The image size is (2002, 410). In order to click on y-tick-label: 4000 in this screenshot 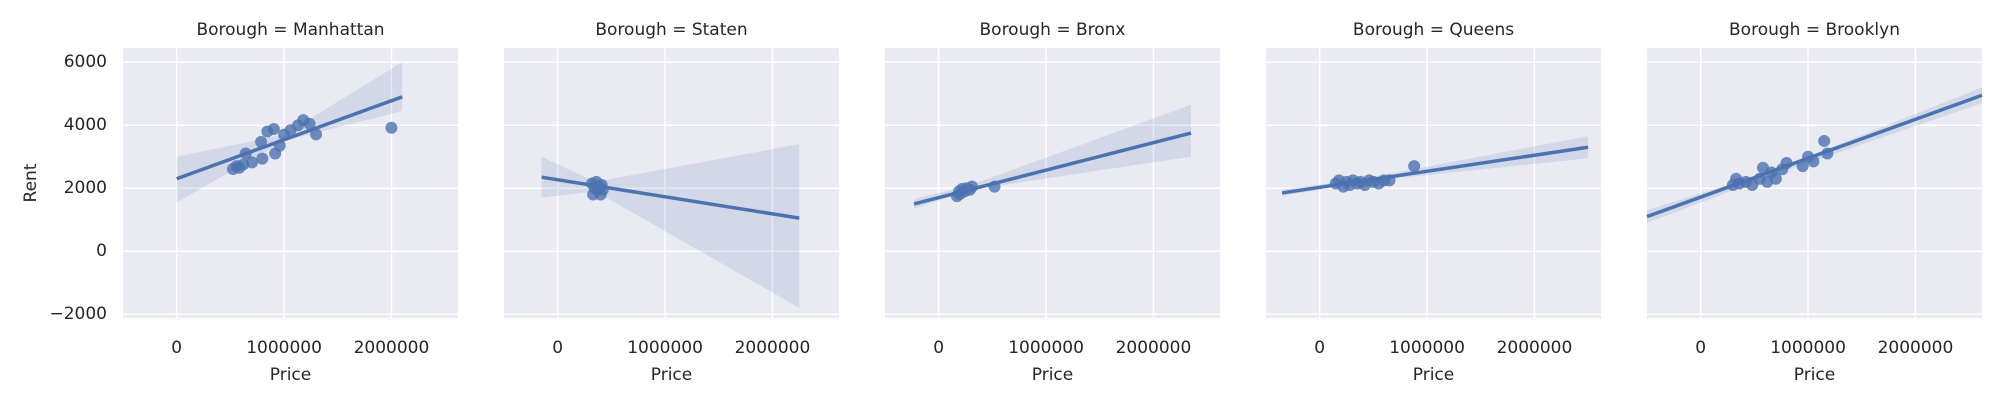, I will do `click(85, 125)`.